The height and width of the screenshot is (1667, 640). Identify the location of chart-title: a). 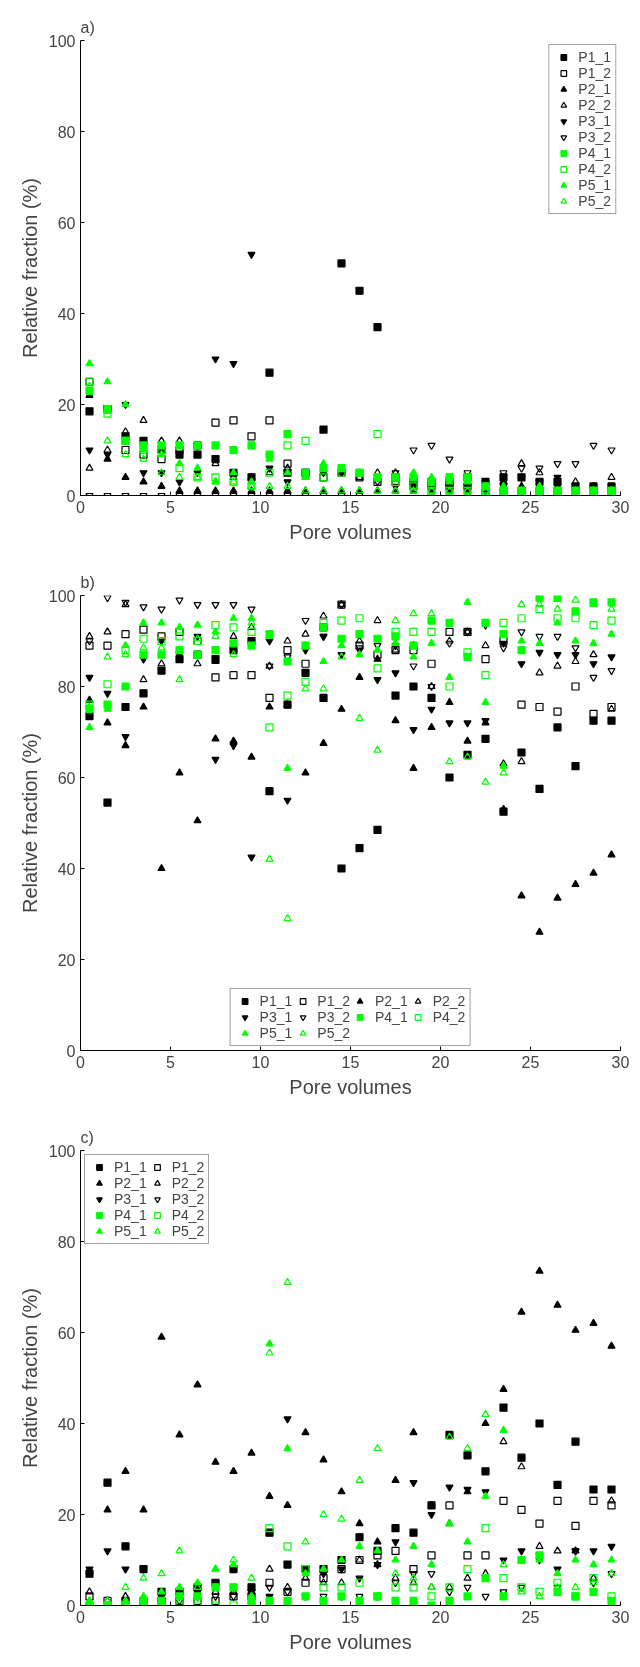
(87, 27).